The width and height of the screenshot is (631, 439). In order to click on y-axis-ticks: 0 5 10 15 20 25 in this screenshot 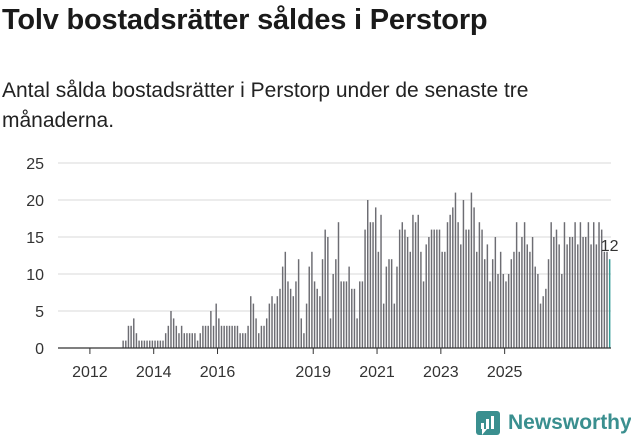, I will do `click(35, 257)`.